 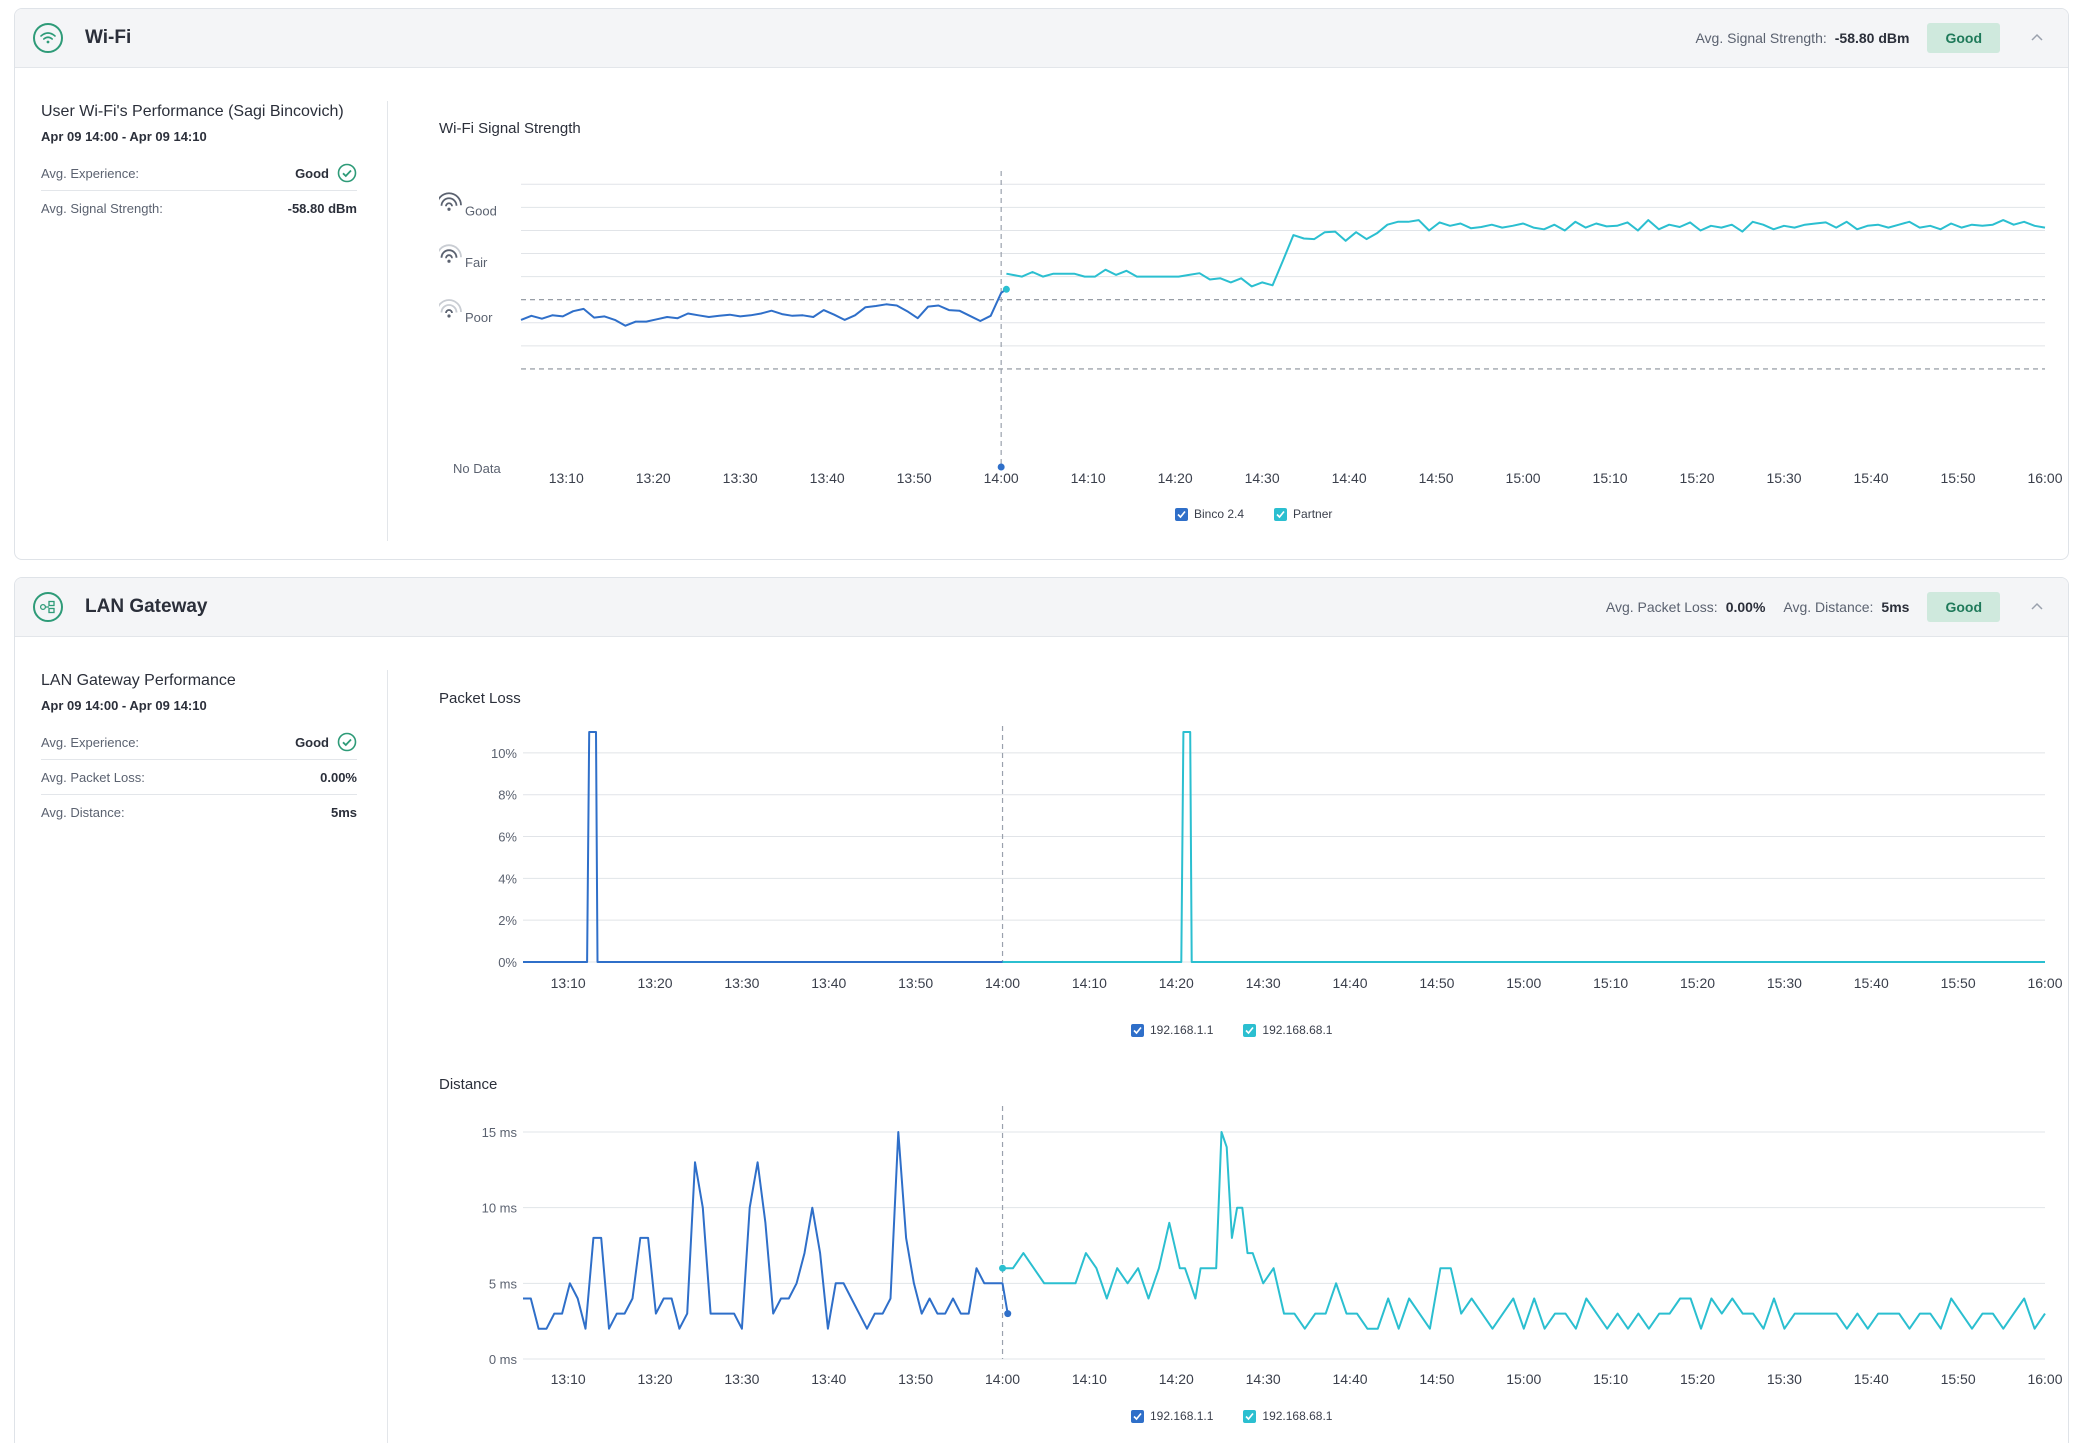 I want to click on summary-row-packet-loss: Avg. Packet Loss: 0.00%, so click(x=199, y=777).